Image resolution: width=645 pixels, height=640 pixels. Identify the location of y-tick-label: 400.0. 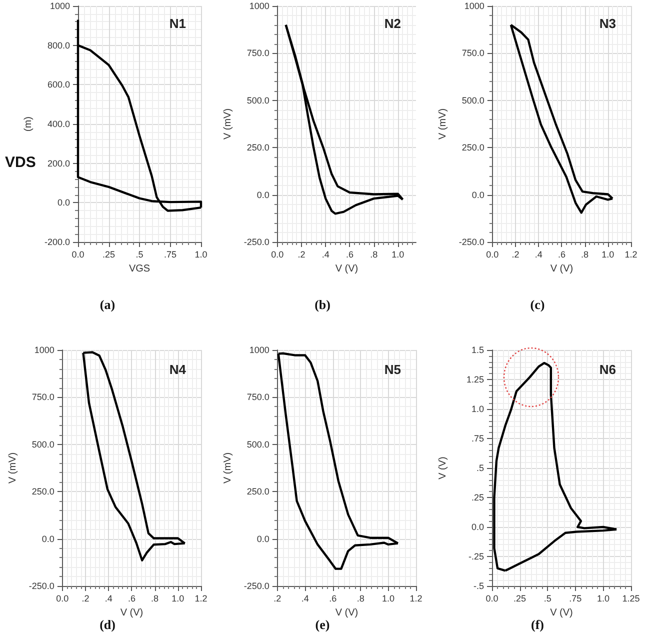
(58, 124).